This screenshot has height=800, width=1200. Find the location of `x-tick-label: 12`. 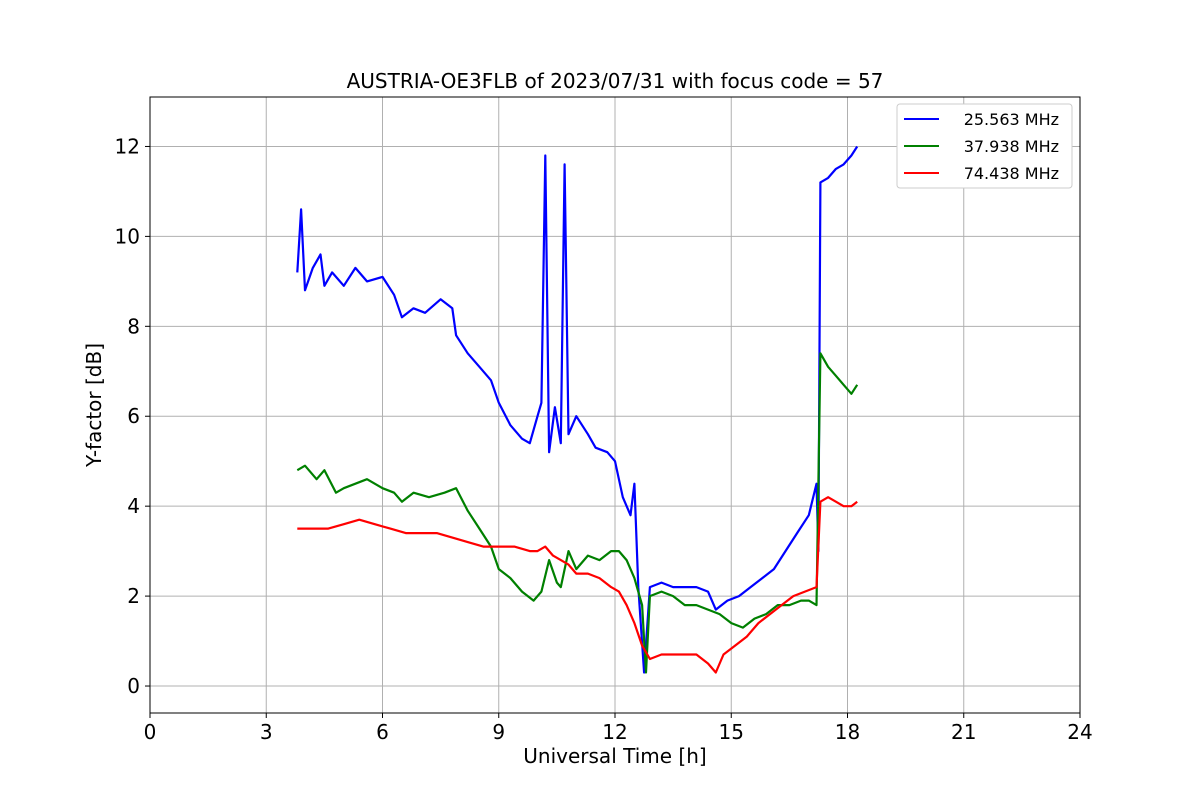

x-tick-label: 12 is located at coordinates (614, 732).